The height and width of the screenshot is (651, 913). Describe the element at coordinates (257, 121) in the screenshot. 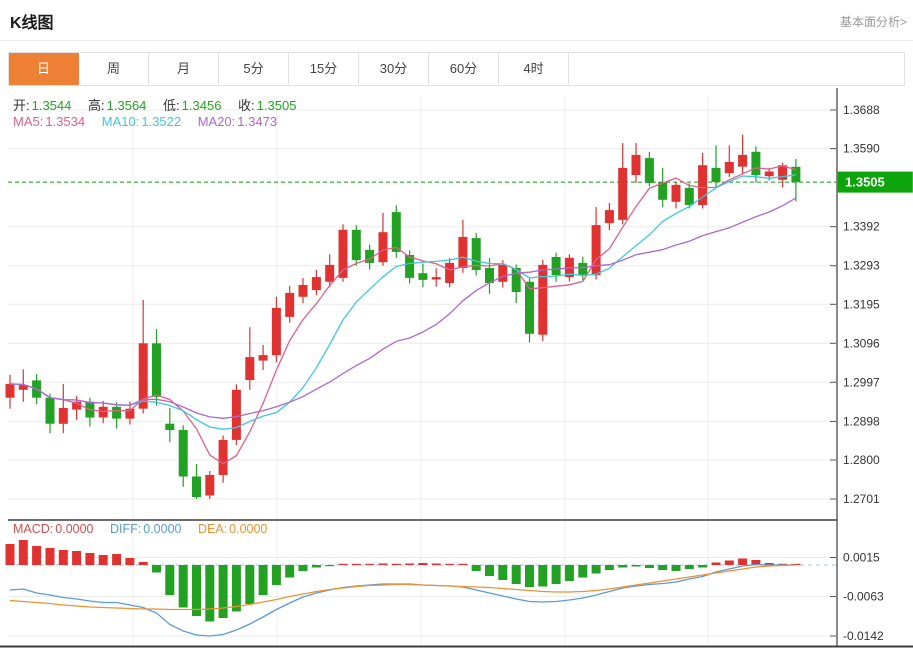

I see `ma20-value: 1.3473` at that location.